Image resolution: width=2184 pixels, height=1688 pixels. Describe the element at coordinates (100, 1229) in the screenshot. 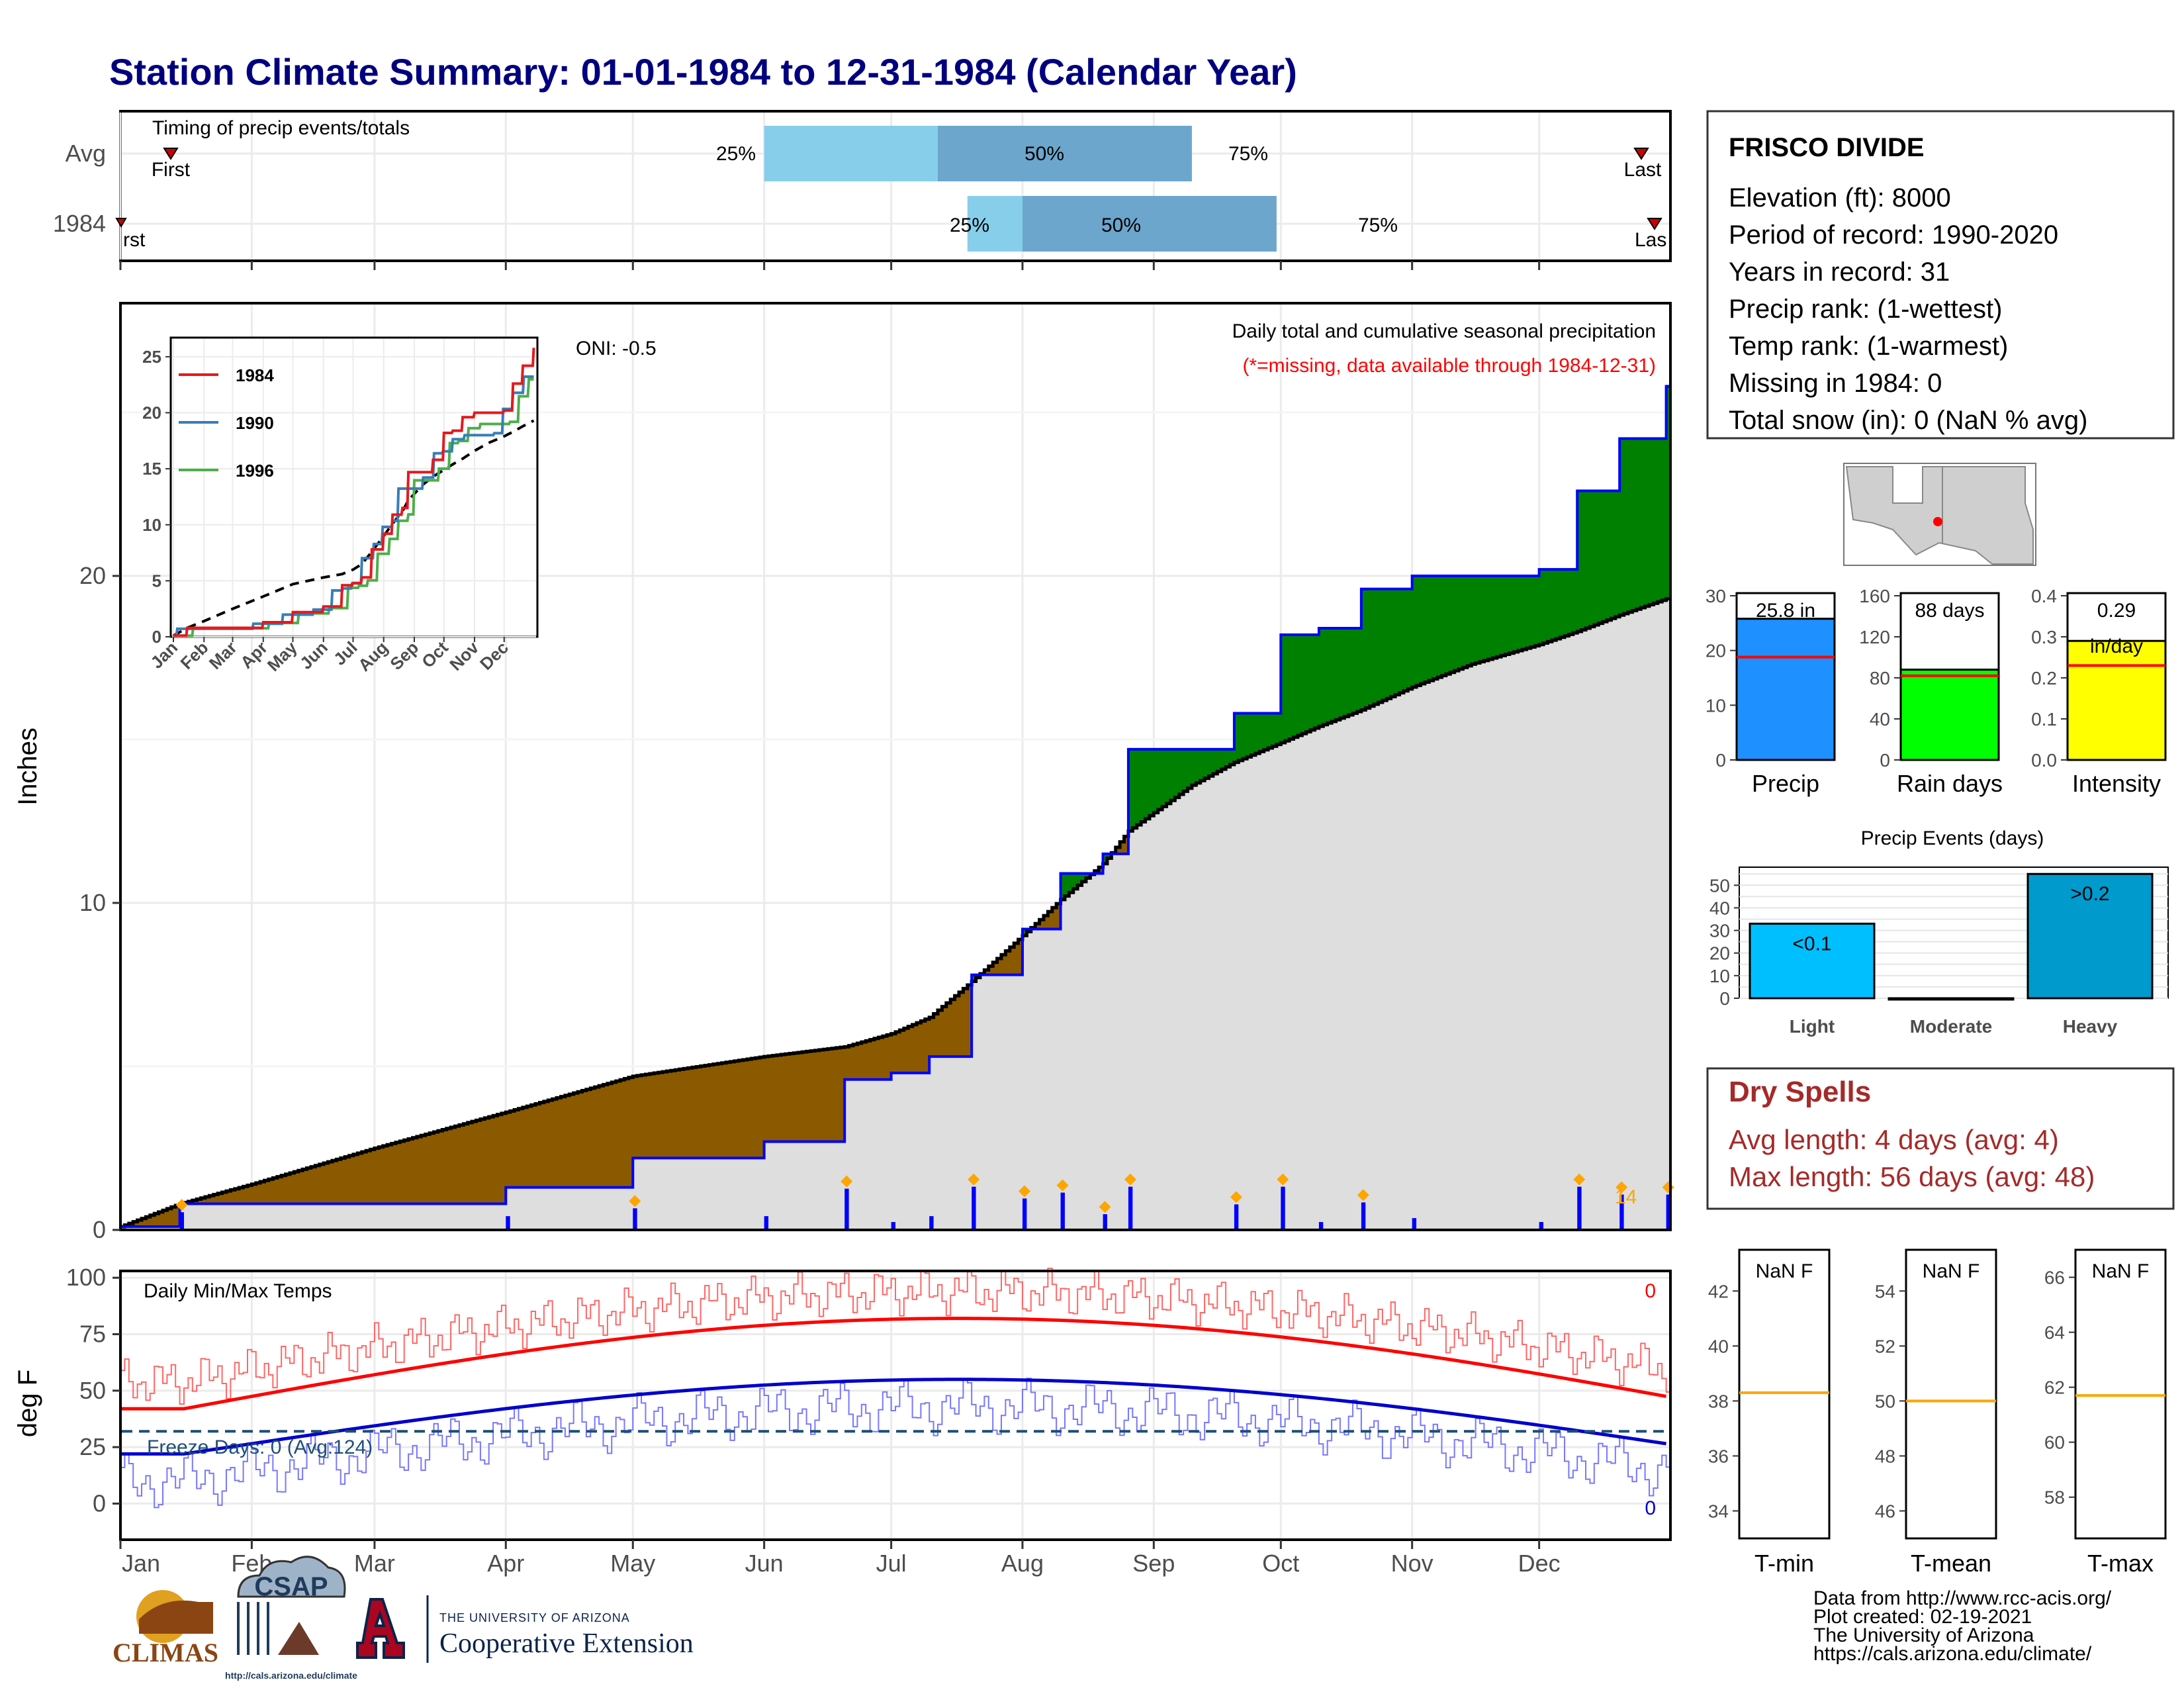

I see `precip-ytick-label: 0` at that location.